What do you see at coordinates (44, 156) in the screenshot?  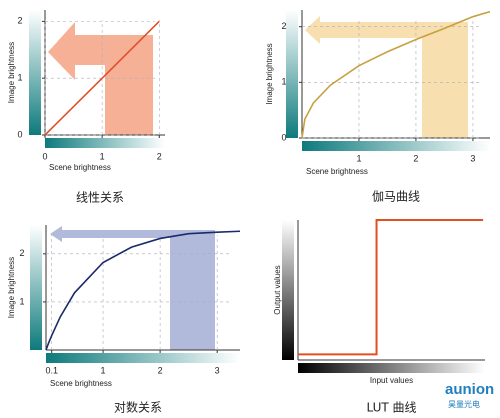 I see `x-tick-label: 0` at bounding box center [44, 156].